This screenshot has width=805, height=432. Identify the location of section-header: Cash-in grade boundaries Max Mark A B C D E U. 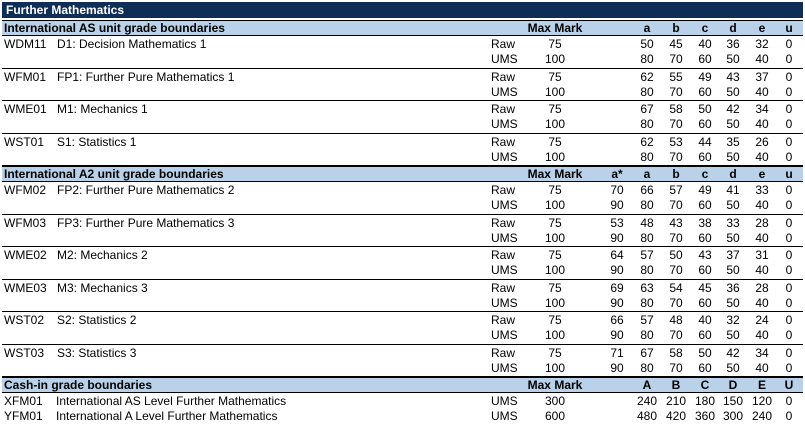
(402, 385).